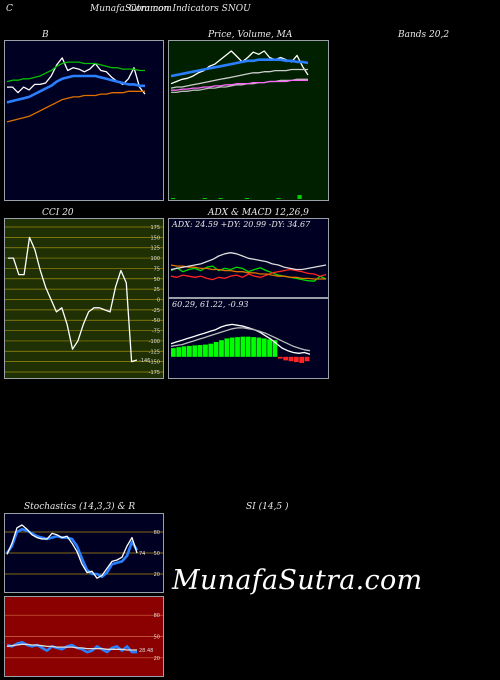 The image size is (500, 680). What do you see at coordinates (80, 507) in the screenshot?
I see `stochastics-title: Stochastics (14,3,3) & R` at bounding box center [80, 507].